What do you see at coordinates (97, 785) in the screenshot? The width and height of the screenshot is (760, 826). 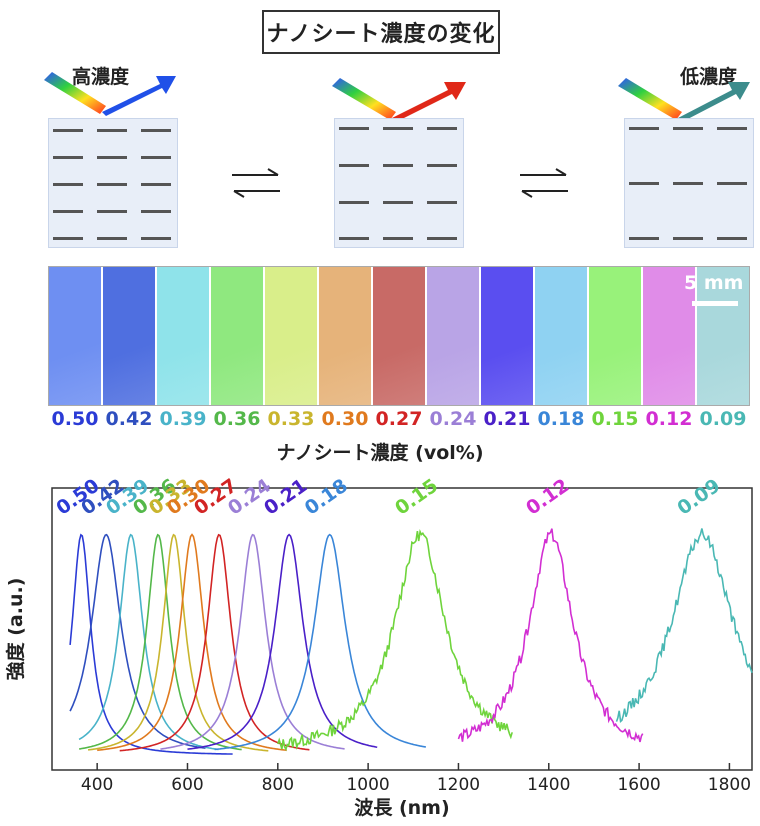 I see `x-tick-label: 400` at bounding box center [97, 785].